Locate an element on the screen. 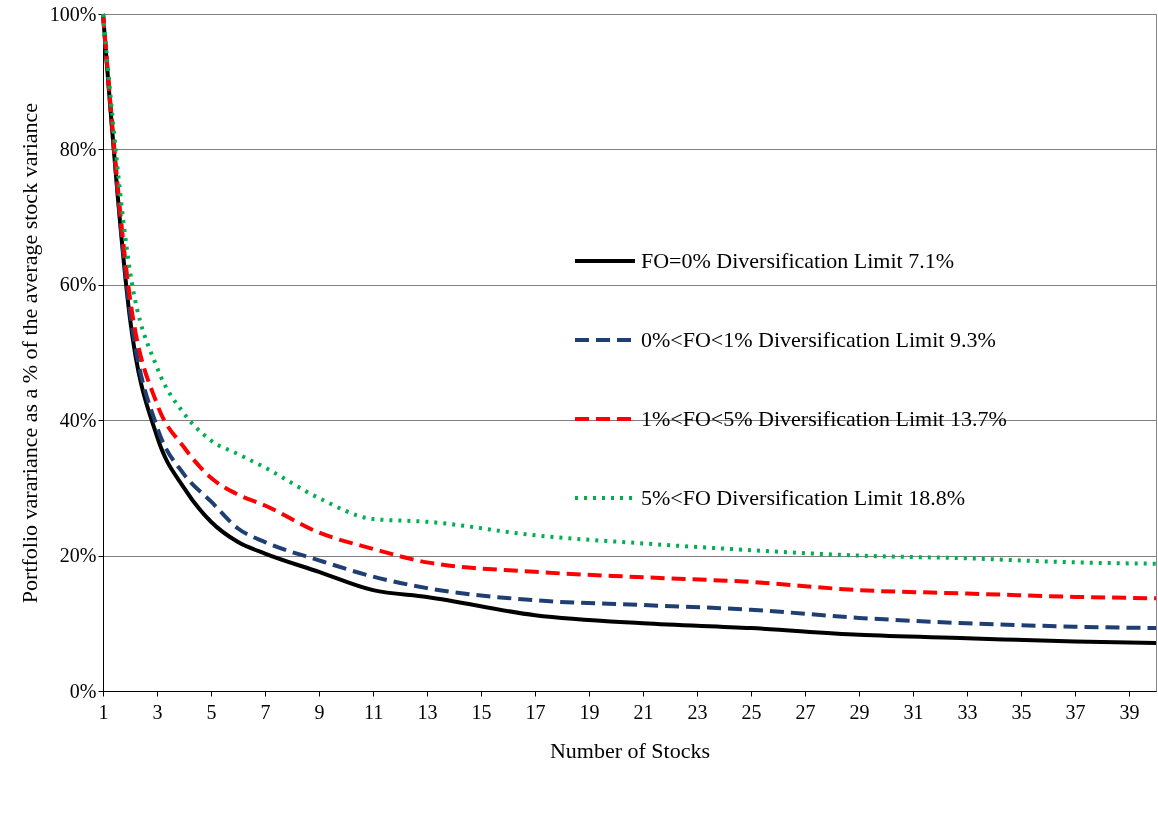  y-tick-label: 100% is located at coordinates (73, 13).